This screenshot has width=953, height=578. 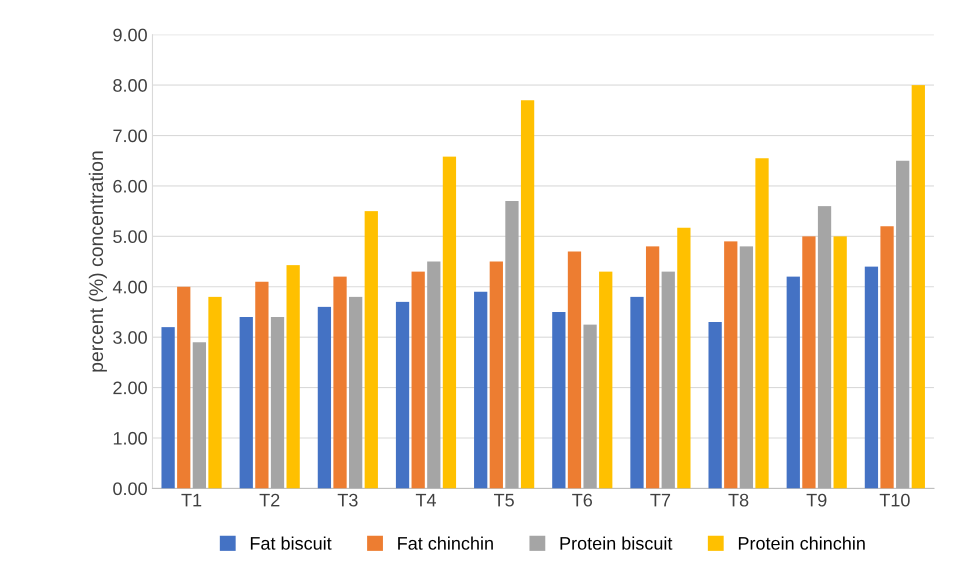 I want to click on x-tick-label: T10, so click(x=895, y=500).